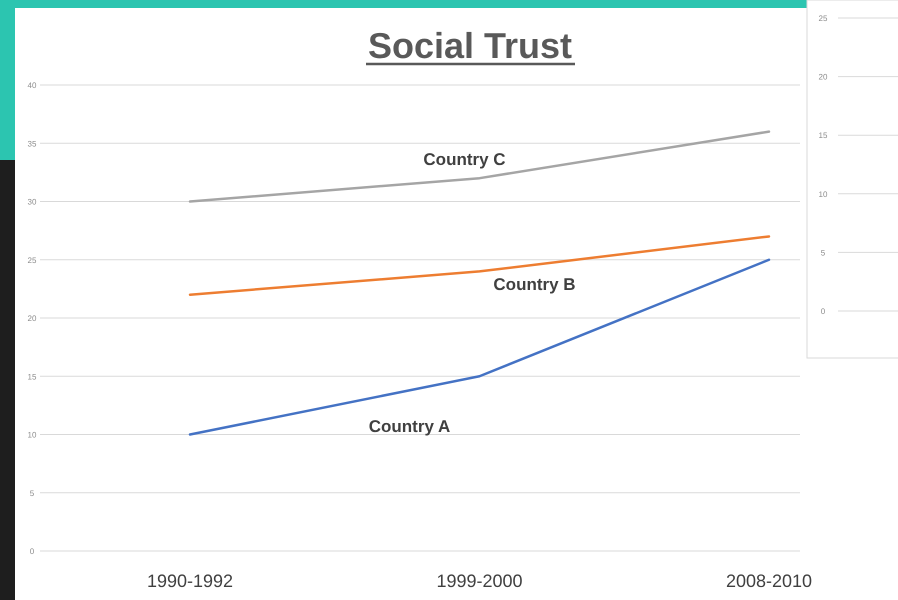 The height and width of the screenshot is (600, 898). I want to click on series-label: Country B, so click(534, 284).